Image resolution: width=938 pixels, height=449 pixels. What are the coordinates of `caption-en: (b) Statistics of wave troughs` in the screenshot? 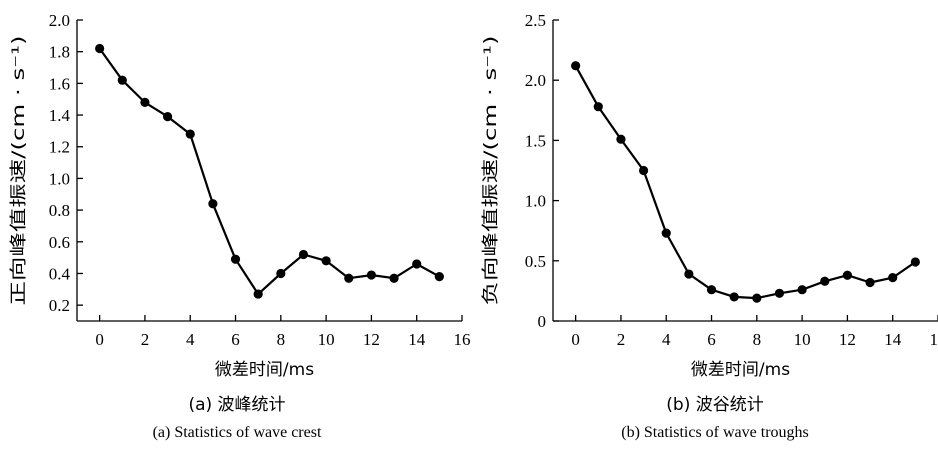 It's located at (715, 432).